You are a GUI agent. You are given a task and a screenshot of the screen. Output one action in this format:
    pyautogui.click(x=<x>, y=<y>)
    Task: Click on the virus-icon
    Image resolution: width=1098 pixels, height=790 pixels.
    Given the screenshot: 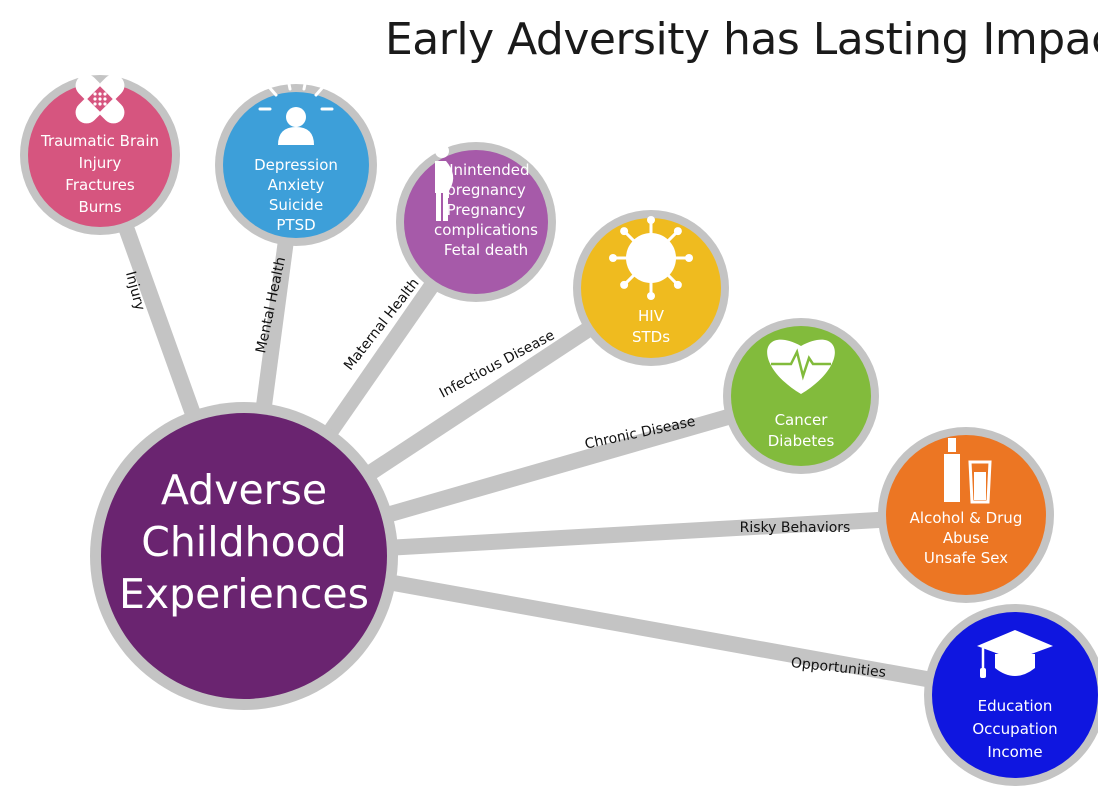 What is the action you would take?
    pyautogui.click(x=651, y=258)
    